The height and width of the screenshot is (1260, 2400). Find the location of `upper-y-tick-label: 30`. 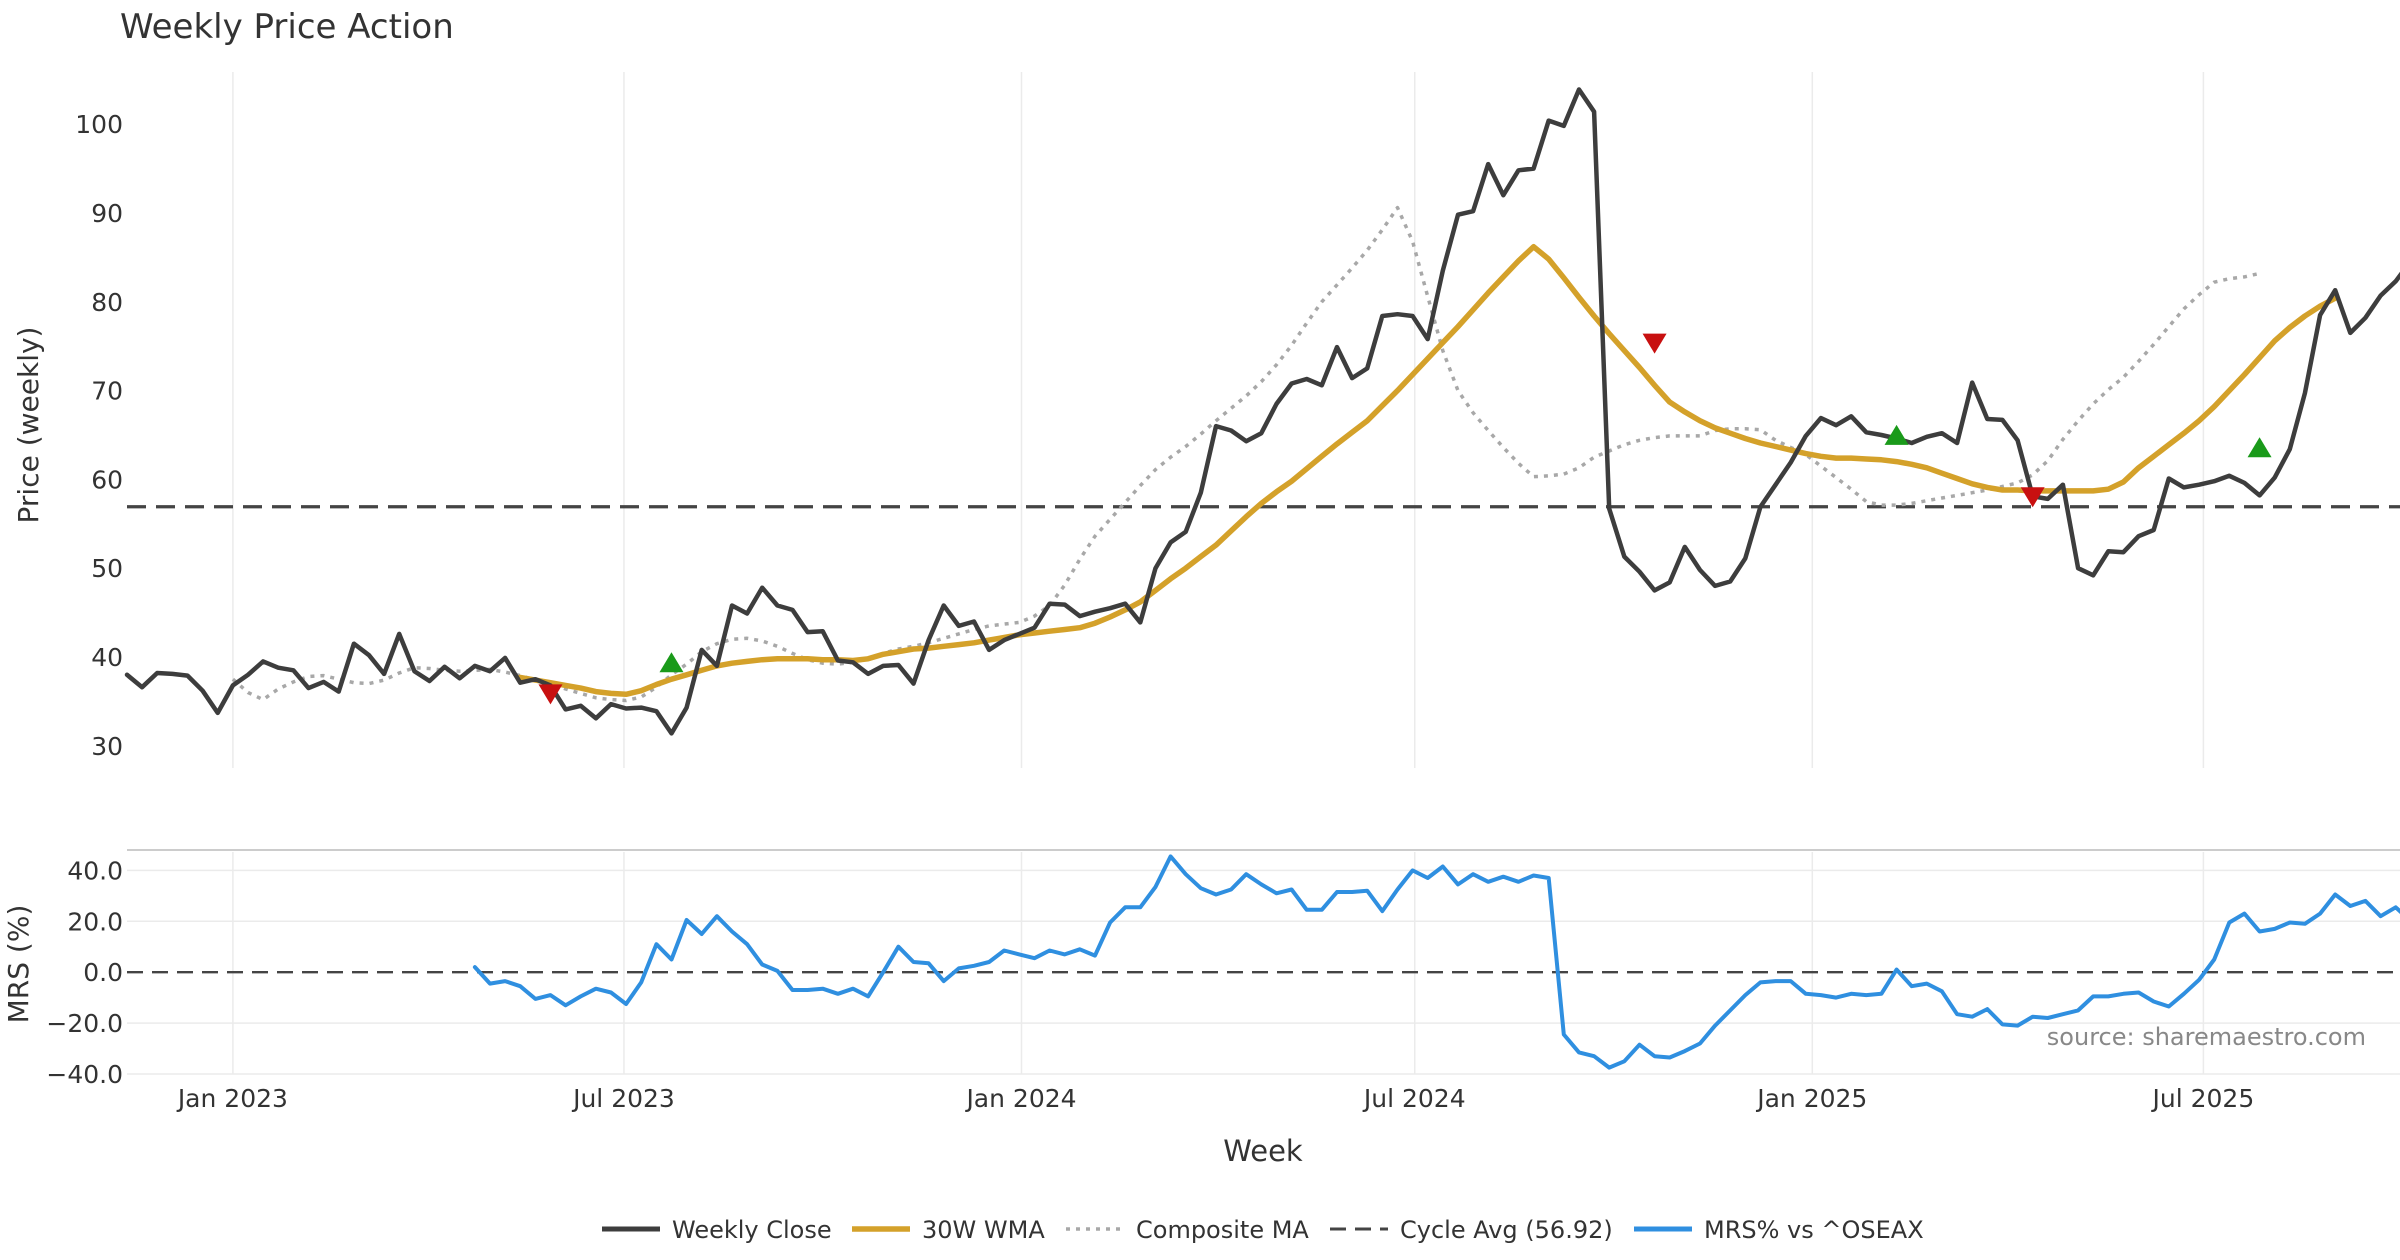

upper-y-tick-label: 30 is located at coordinates (107, 746).